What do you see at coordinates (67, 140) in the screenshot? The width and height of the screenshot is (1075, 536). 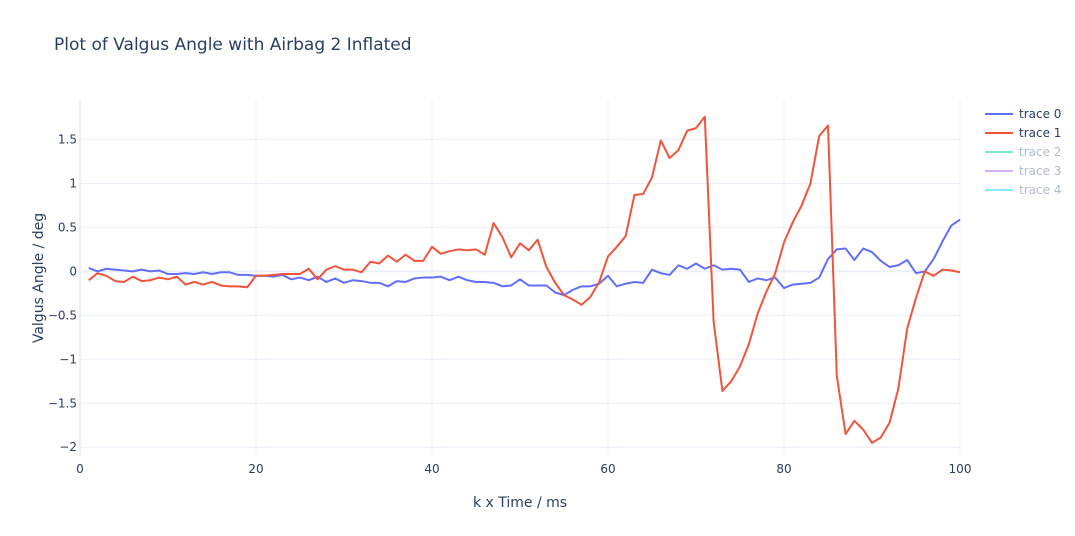 I see `y-tick-label: 1.5` at bounding box center [67, 140].